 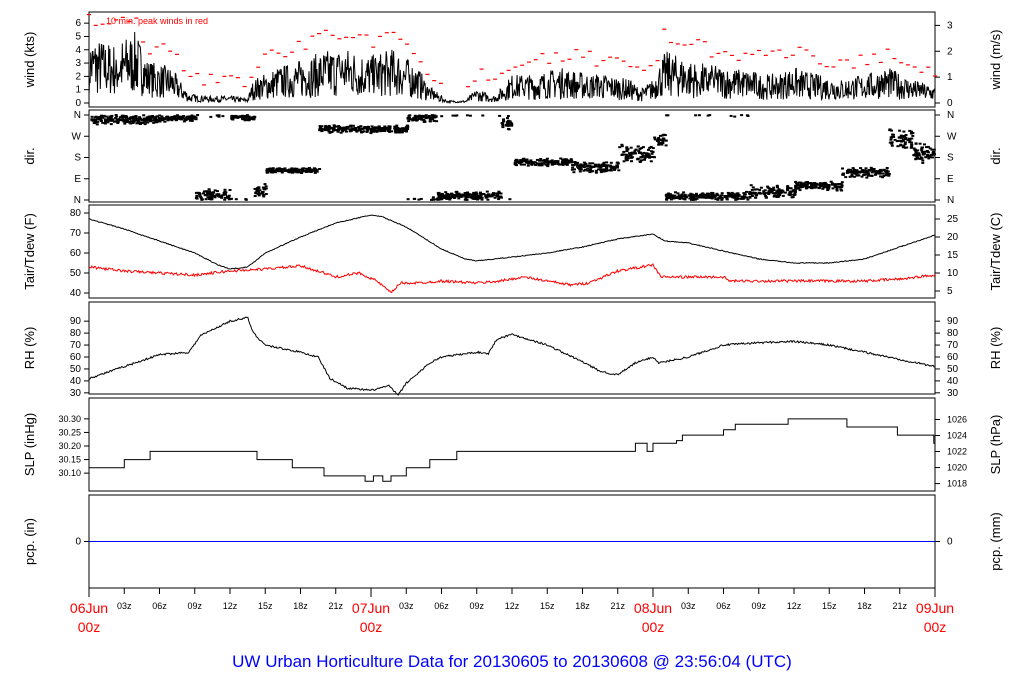 I want to click on y2-axis-label: dir., so click(x=995, y=155).